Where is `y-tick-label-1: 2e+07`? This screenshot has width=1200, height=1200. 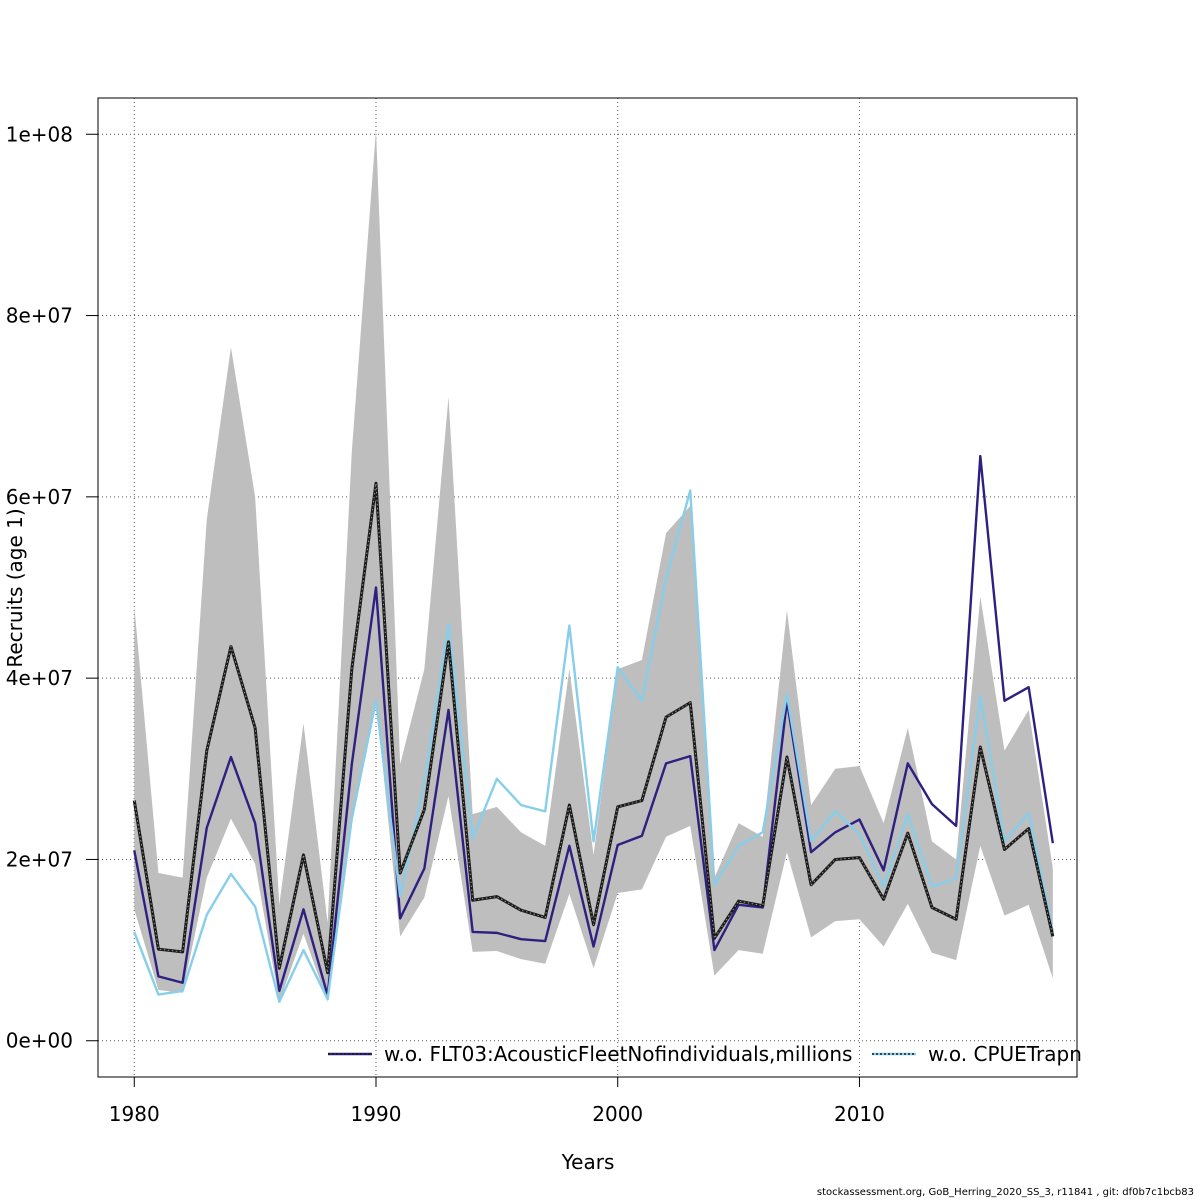
y-tick-label-1: 2e+07 is located at coordinates (39, 859).